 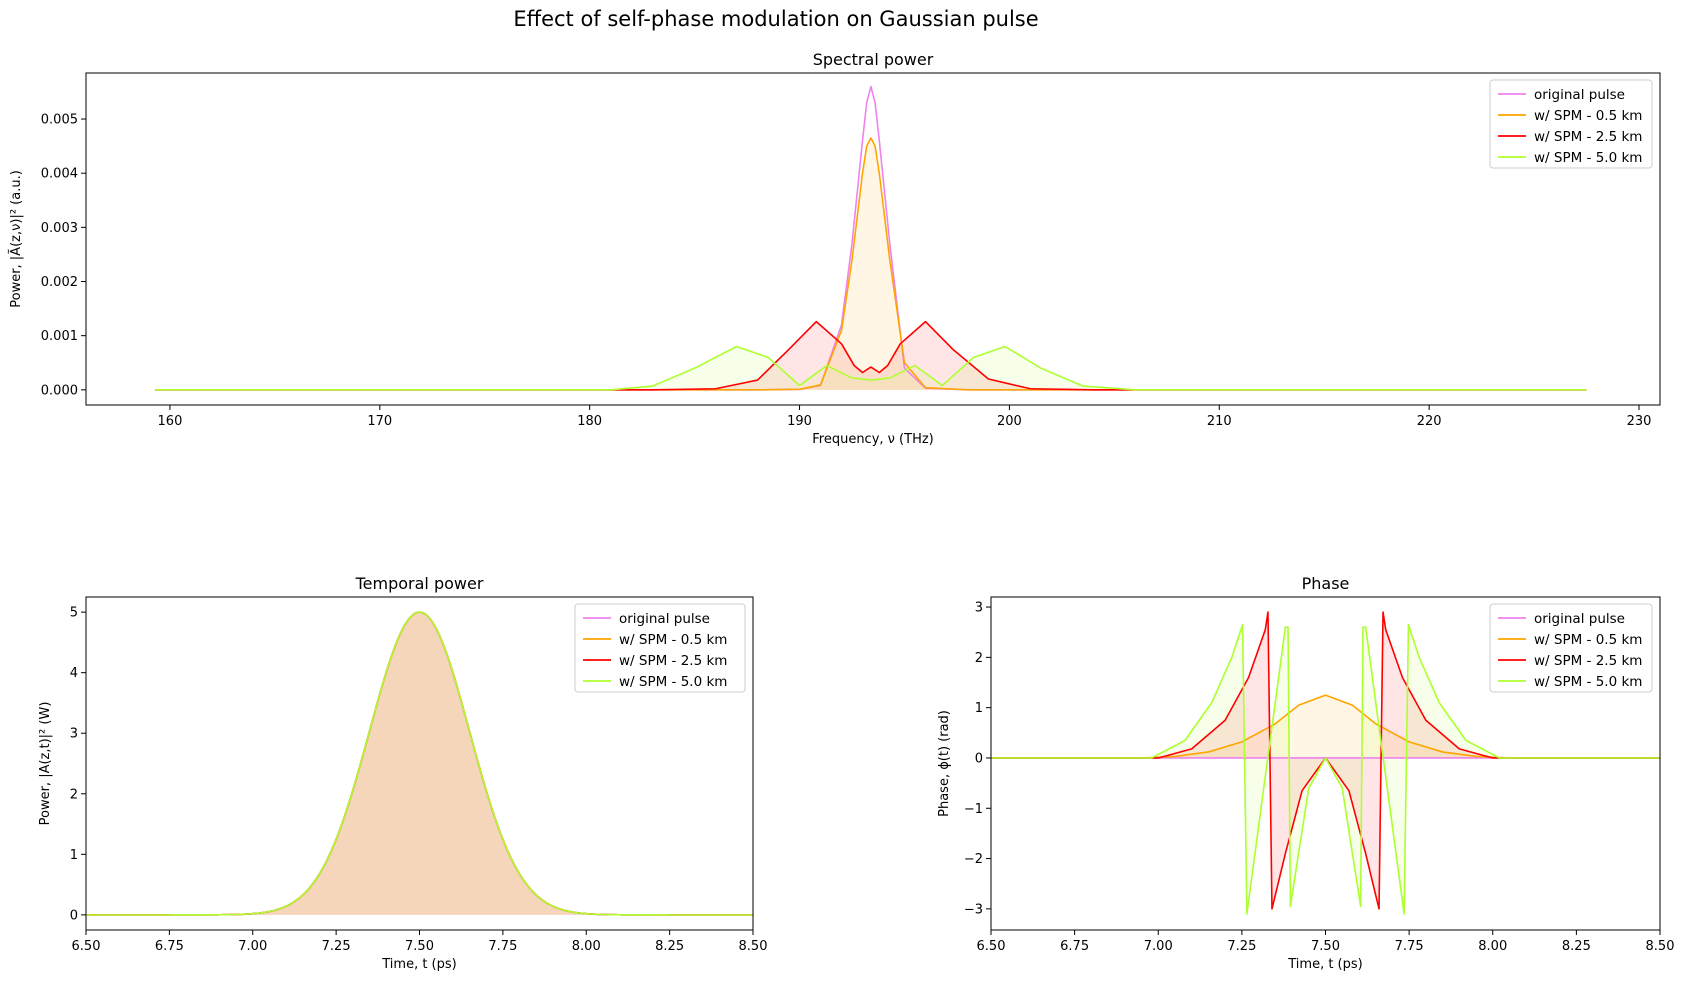 What do you see at coordinates (1492, 946) in the screenshot?
I see `phase-x-tick-label: 8.00` at bounding box center [1492, 946].